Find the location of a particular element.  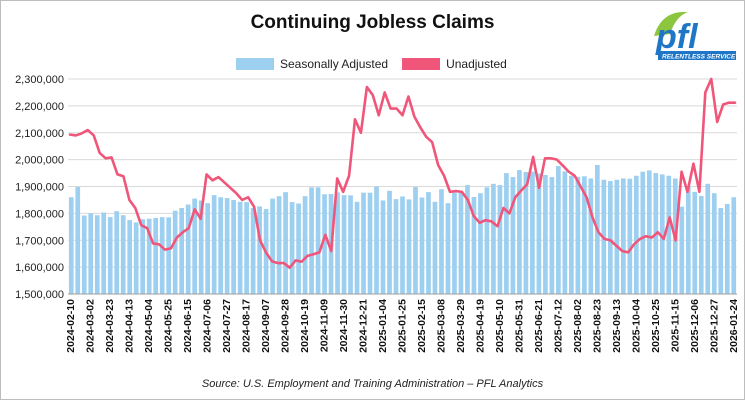

x-tick-label: 2024-09-07 is located at coordinates (266, 326).